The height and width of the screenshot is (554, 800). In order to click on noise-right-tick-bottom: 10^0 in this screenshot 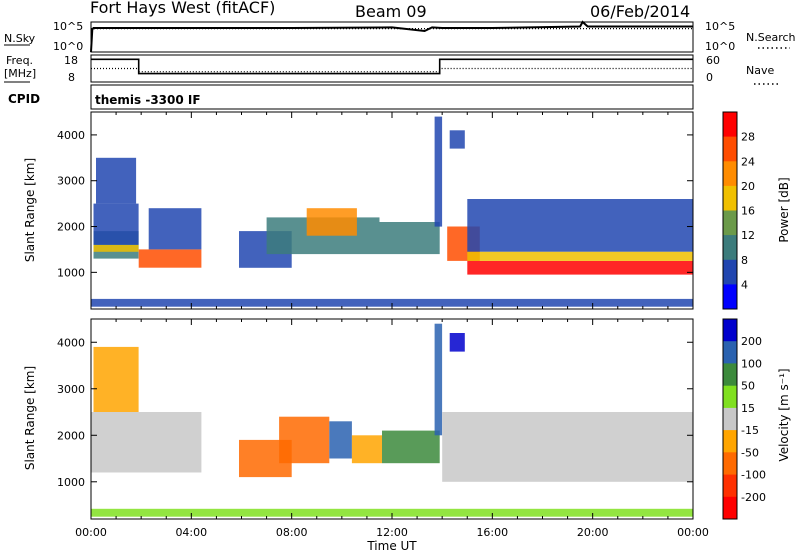, I will do `click(720, 46)`.